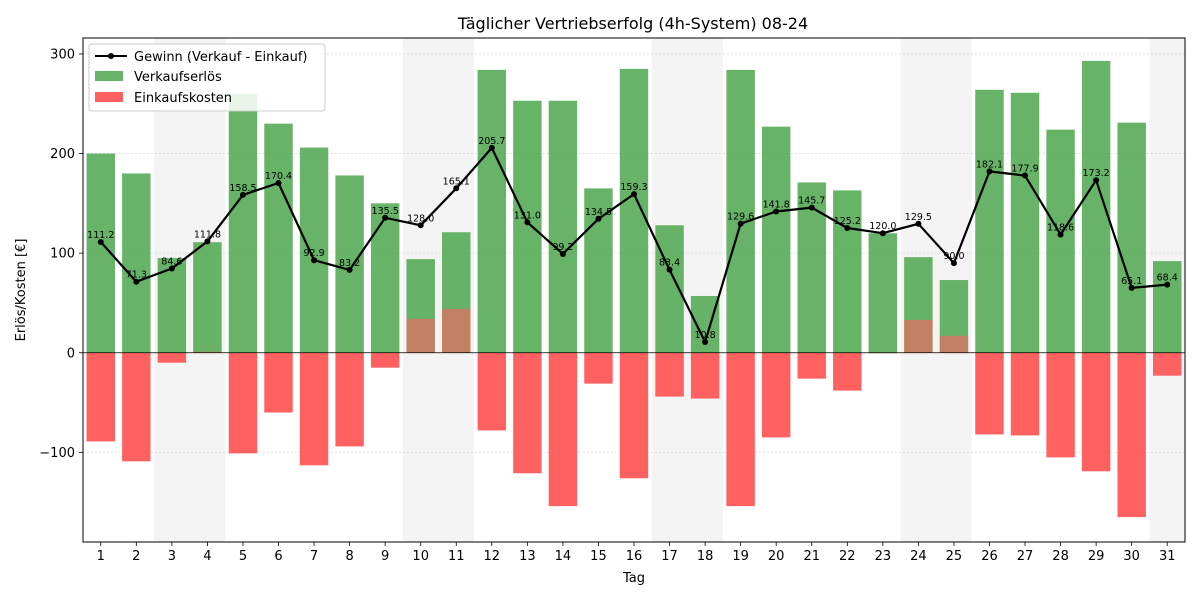 The height and width of the screenshot is (600, 1200). I want to click on legend-profit-marker, so click(111, 56).